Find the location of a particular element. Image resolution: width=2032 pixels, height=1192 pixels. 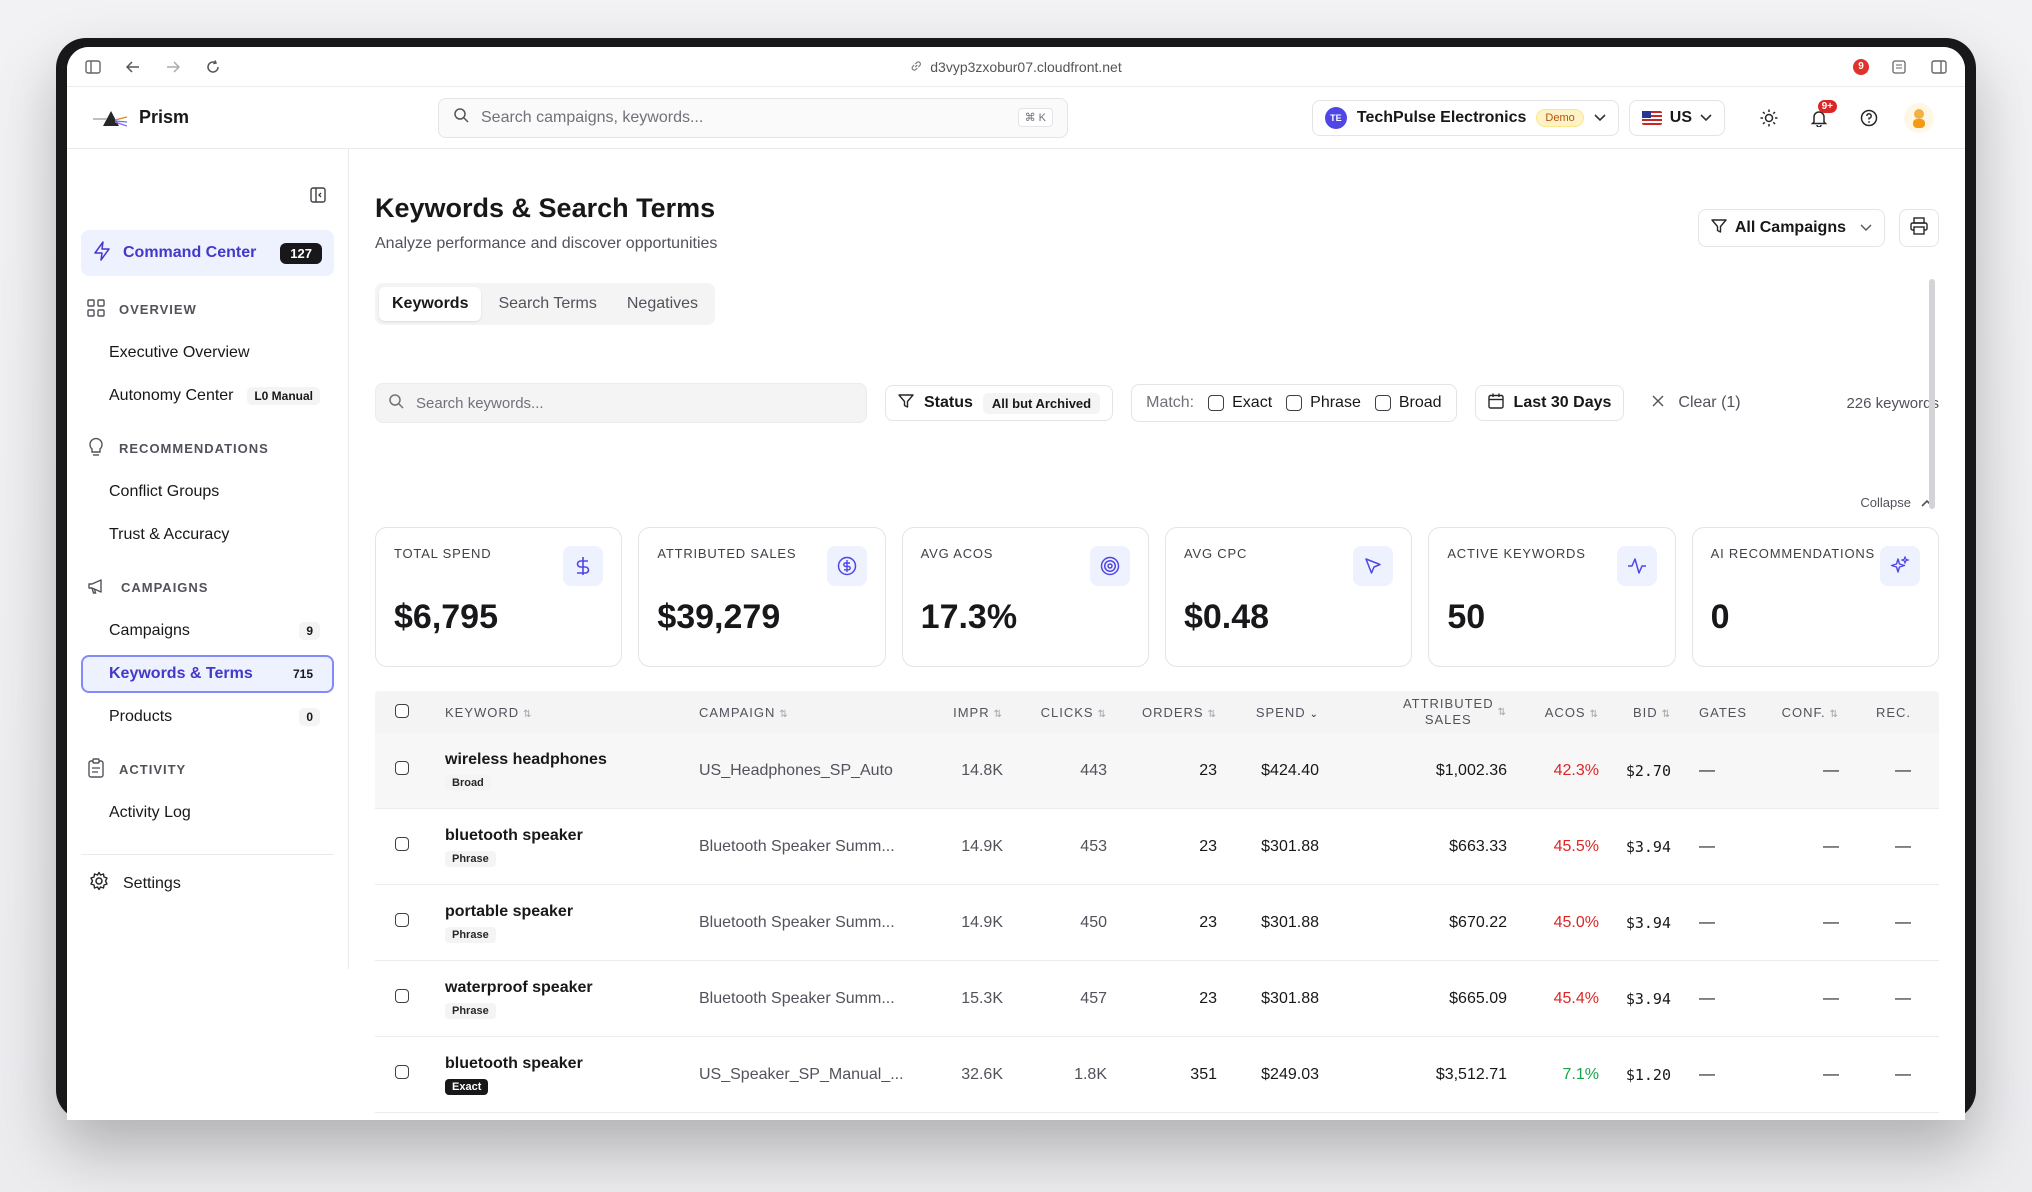

clear-filters-label: Clear (1) is located at coordinates (1709, 402).